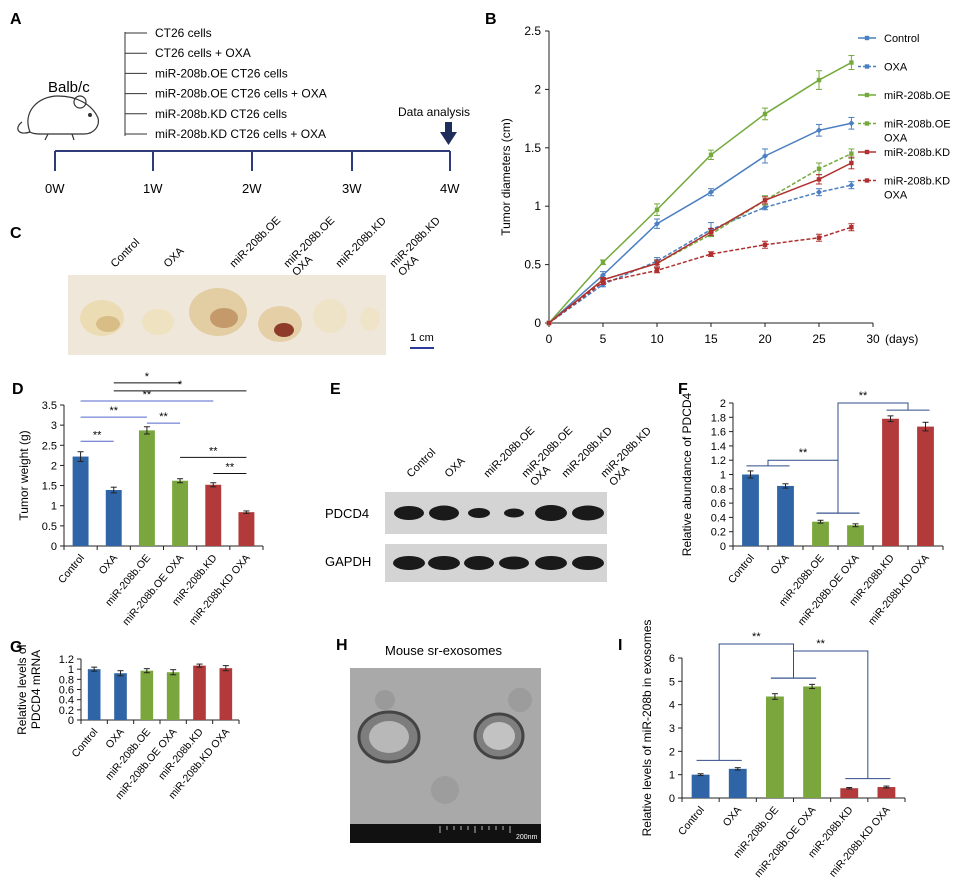  I want to click on panel-h-letter: H, so click(342, 645).